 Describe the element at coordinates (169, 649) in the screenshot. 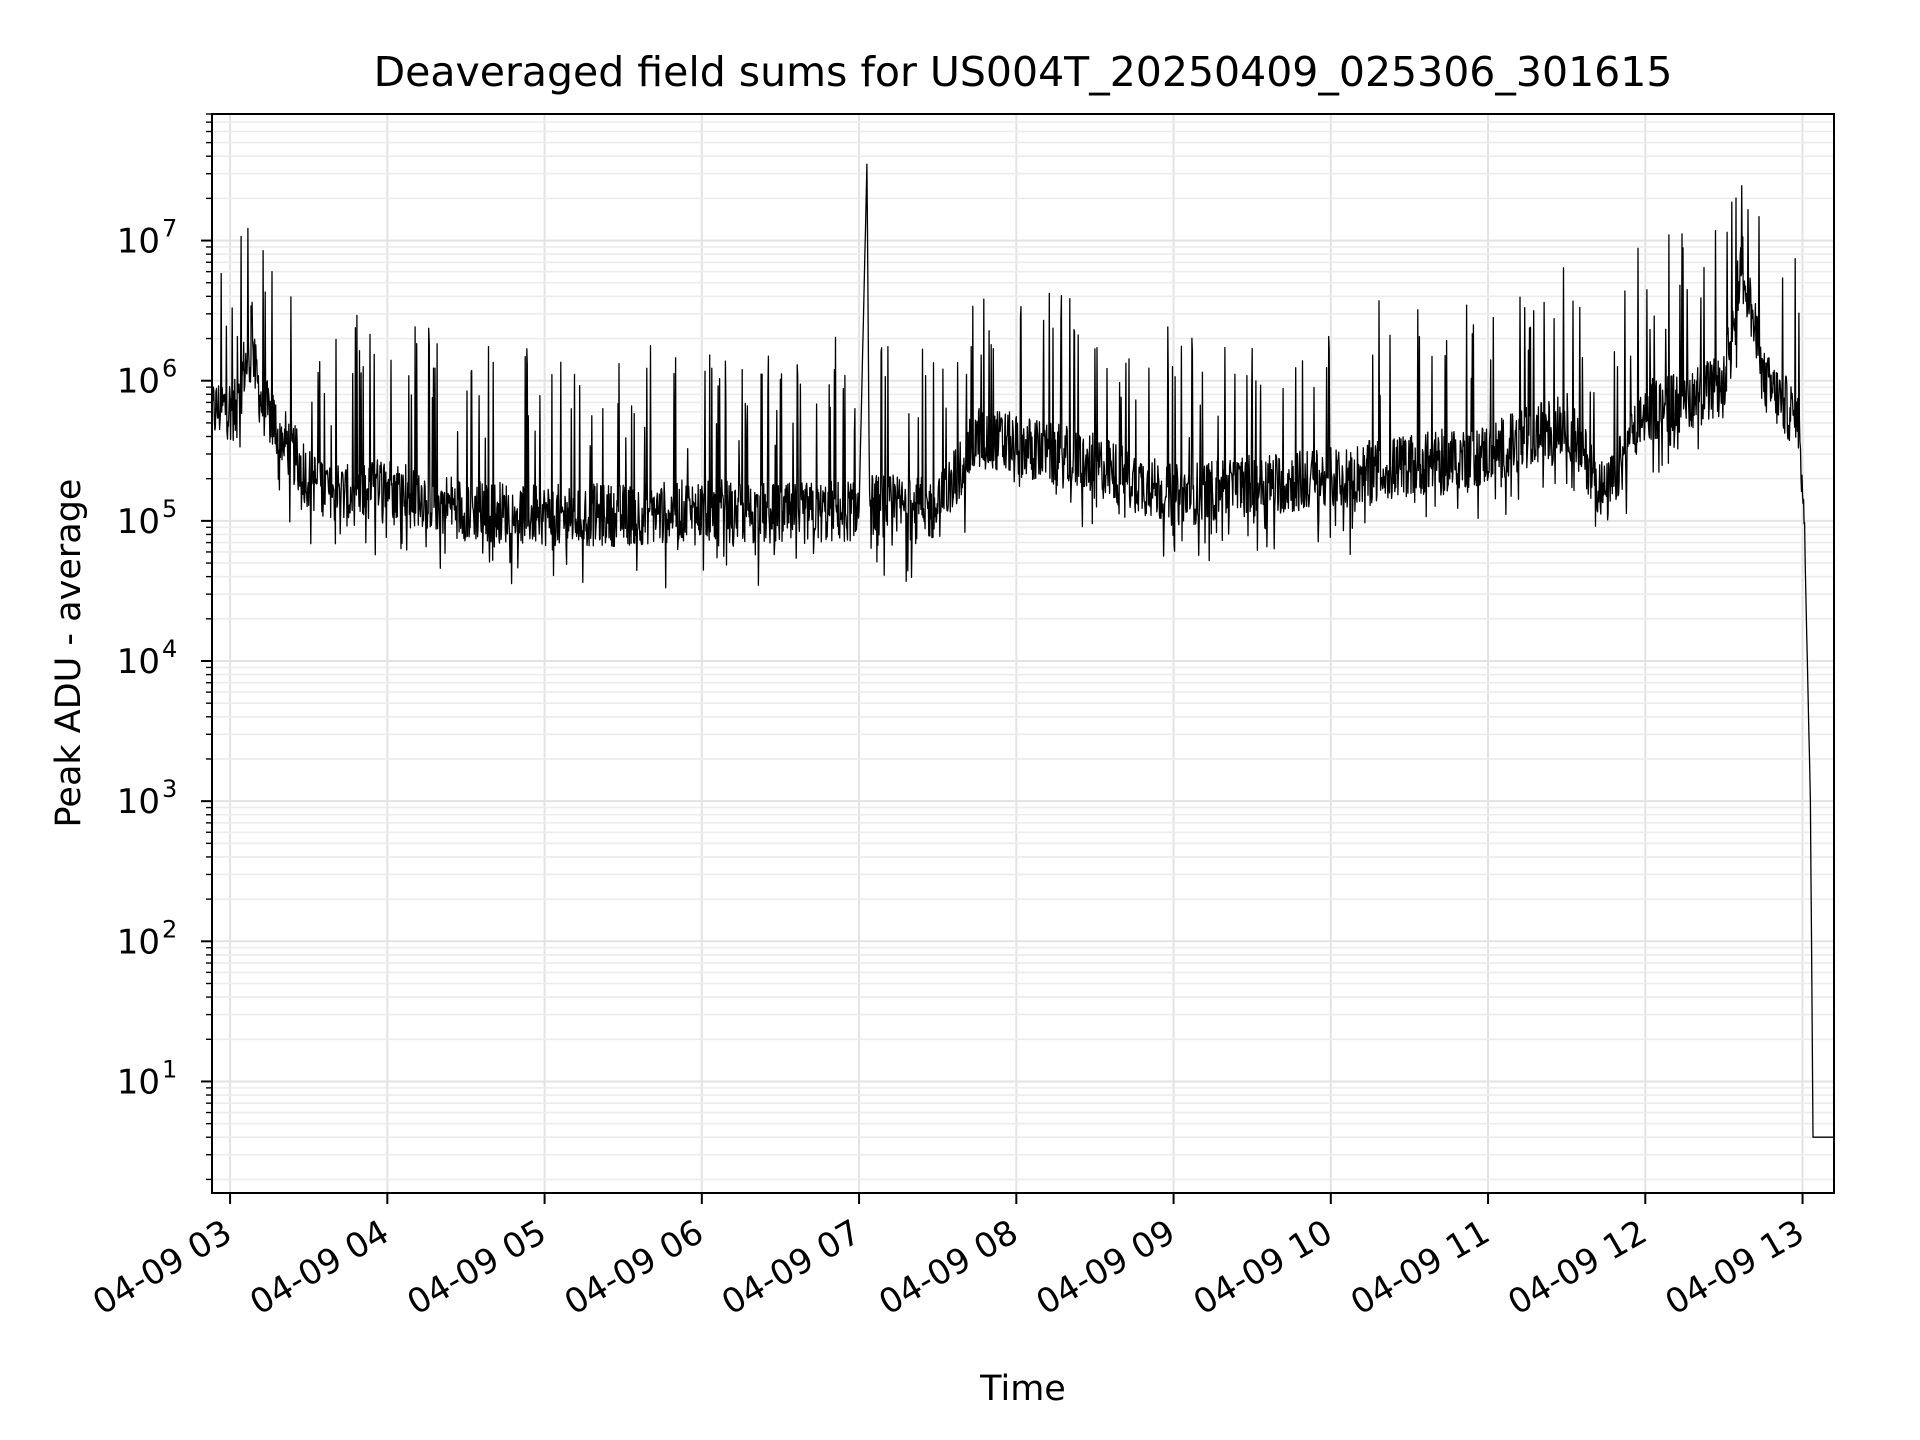

I see `y-tick-exponent: 4` at that location.